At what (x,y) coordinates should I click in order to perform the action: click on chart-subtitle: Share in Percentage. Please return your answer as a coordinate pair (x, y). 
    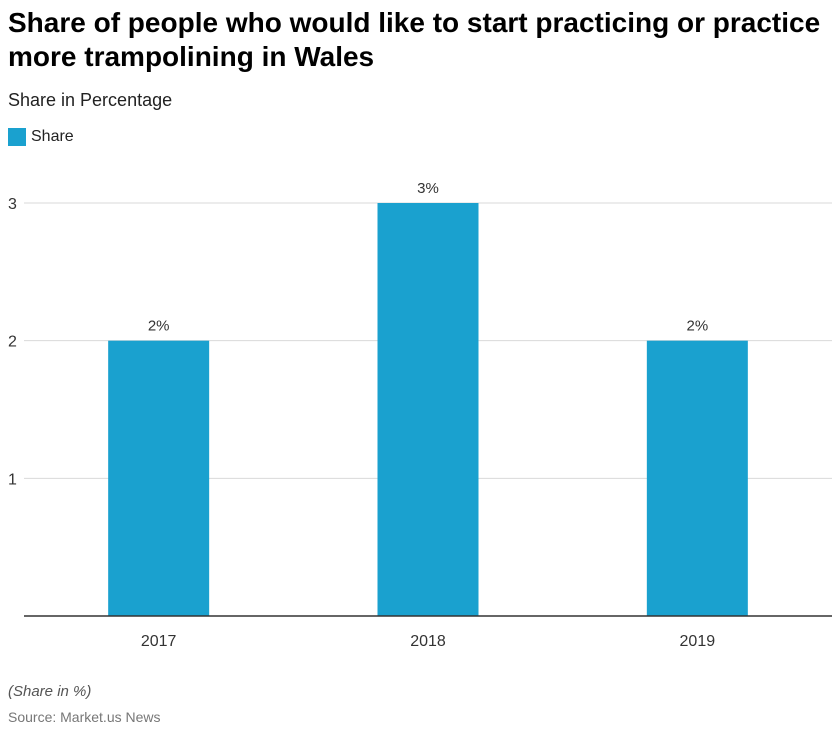
    Looking at the image, I should click on (90, 100).